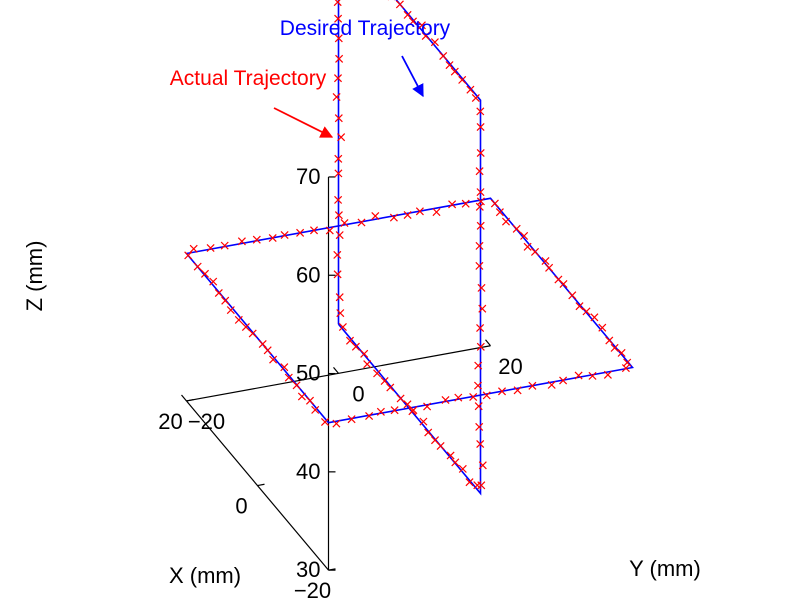 This screenshot has width=787, height=614. I want to click on desired-trajectory-arrow, so click(412, 76).